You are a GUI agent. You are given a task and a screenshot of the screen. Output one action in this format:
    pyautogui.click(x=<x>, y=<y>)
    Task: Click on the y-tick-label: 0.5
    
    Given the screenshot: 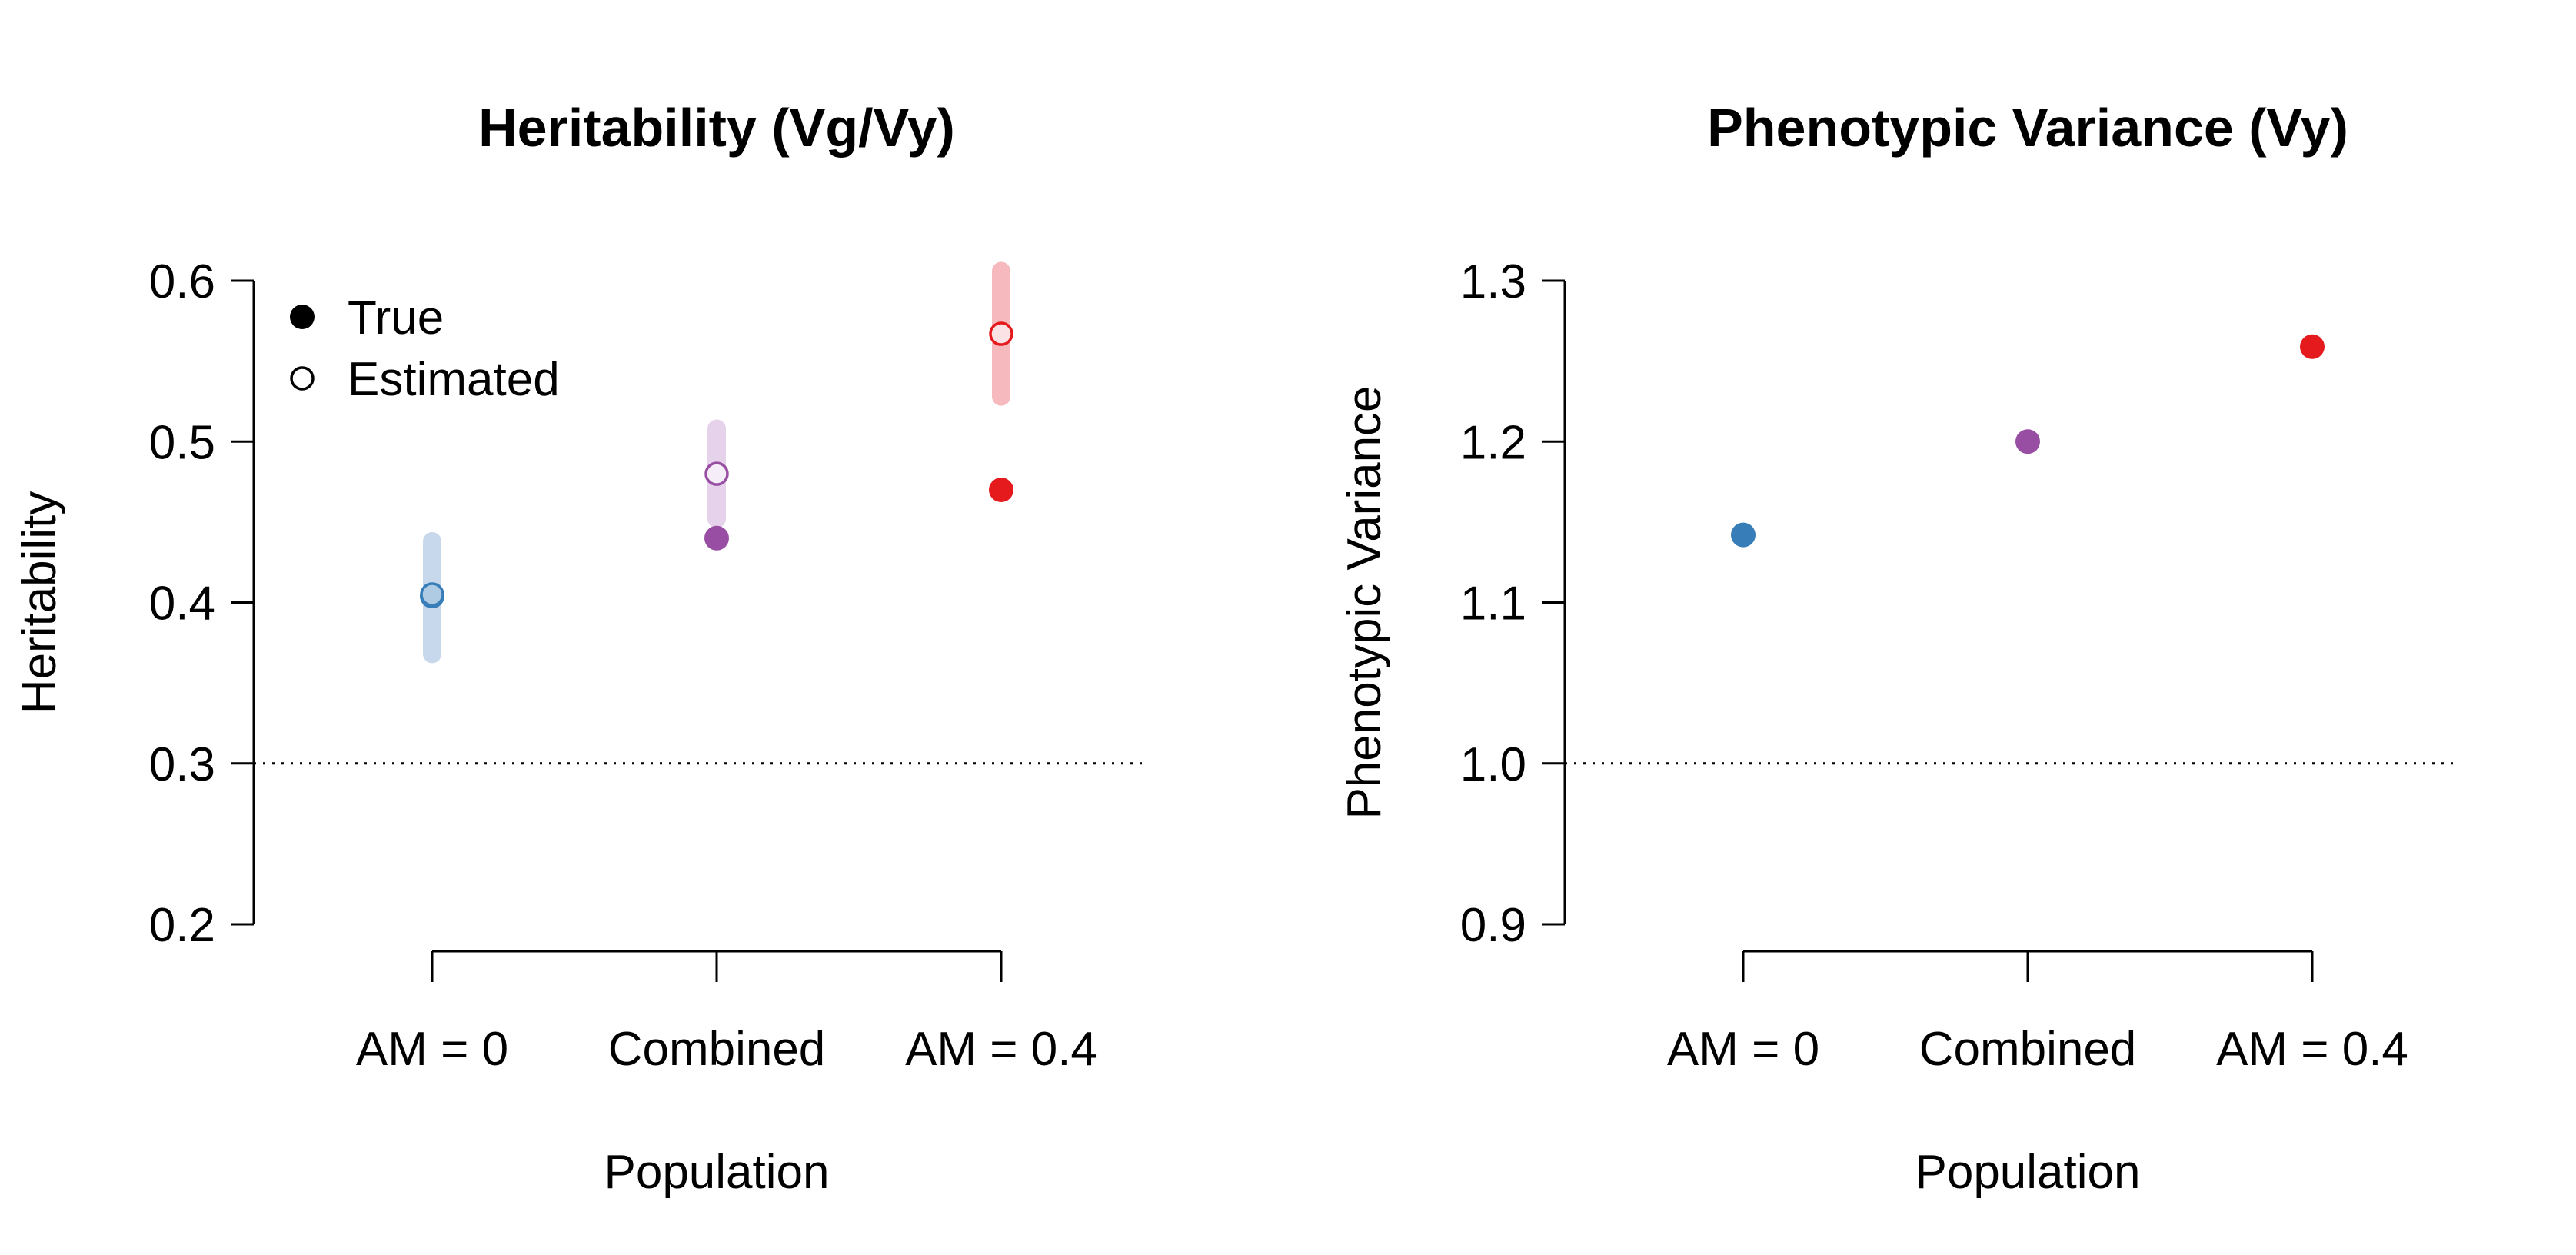 What is the action you would take?
    pyautogui.click(x=182, y=442)
    